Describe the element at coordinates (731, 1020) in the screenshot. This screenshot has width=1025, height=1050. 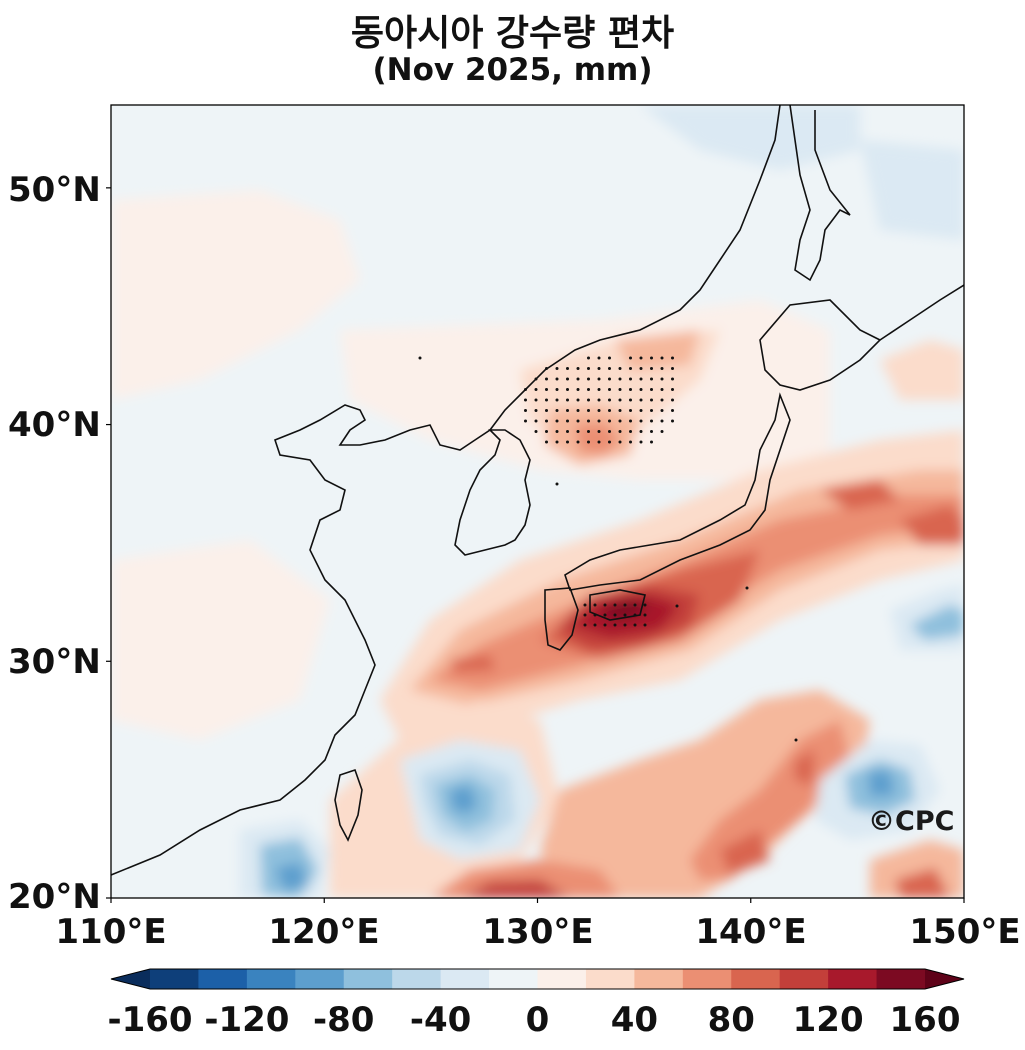
I see `colorbar-tick-label: 80` at that location.